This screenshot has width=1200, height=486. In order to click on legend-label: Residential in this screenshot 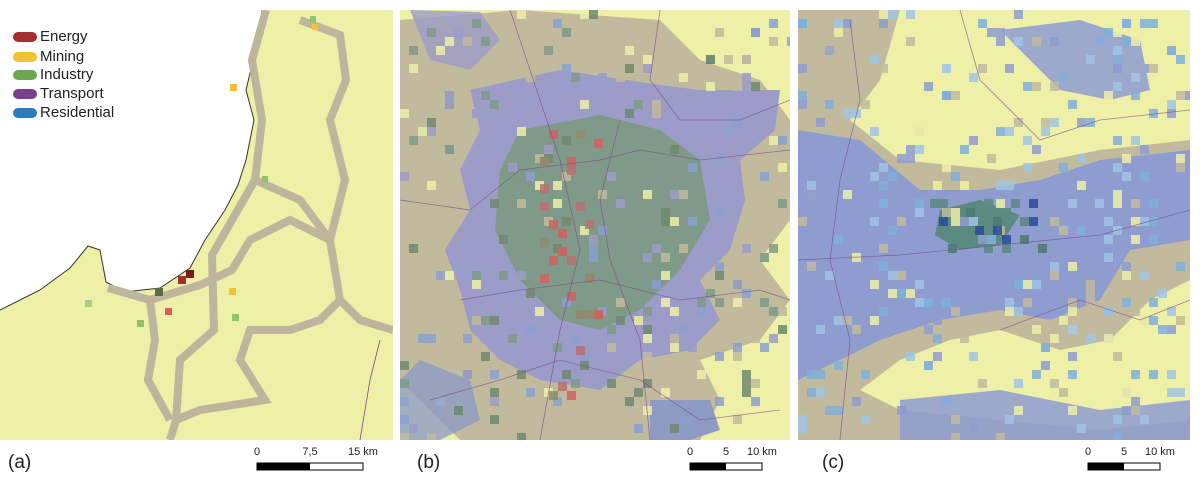, I will do `click(77, 112)`.